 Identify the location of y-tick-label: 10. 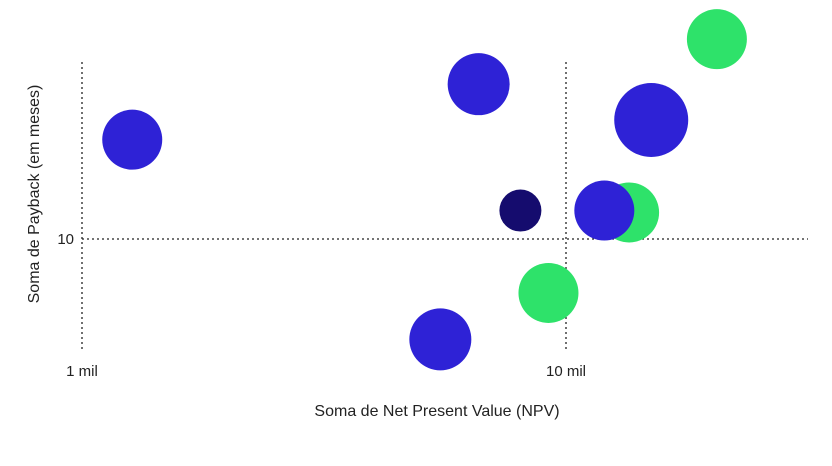
(65, 239).